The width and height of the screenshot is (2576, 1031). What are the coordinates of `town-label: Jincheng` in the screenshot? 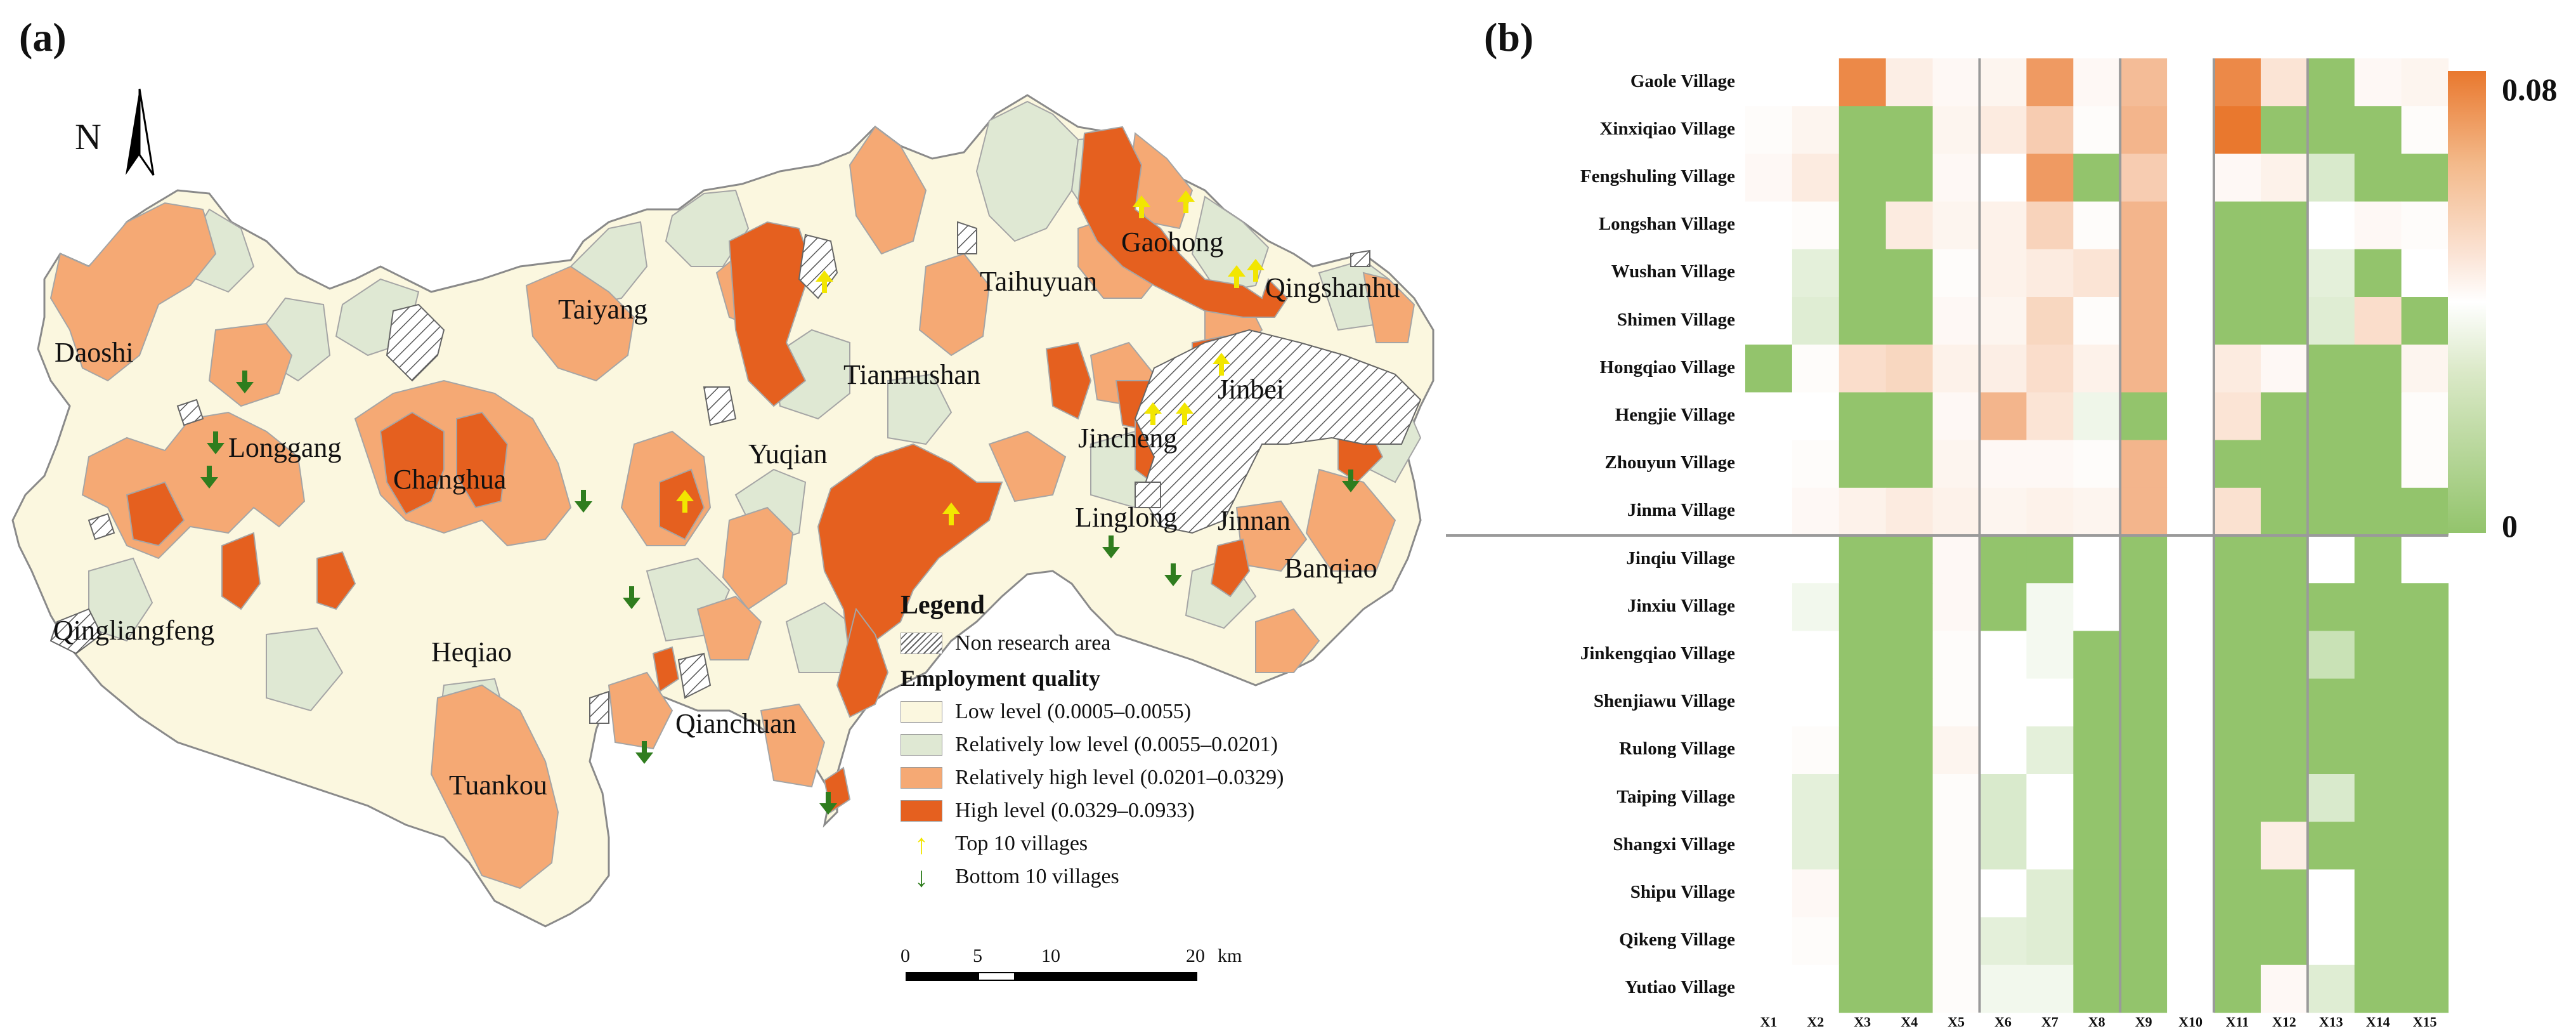 It's located at (1128, 438).